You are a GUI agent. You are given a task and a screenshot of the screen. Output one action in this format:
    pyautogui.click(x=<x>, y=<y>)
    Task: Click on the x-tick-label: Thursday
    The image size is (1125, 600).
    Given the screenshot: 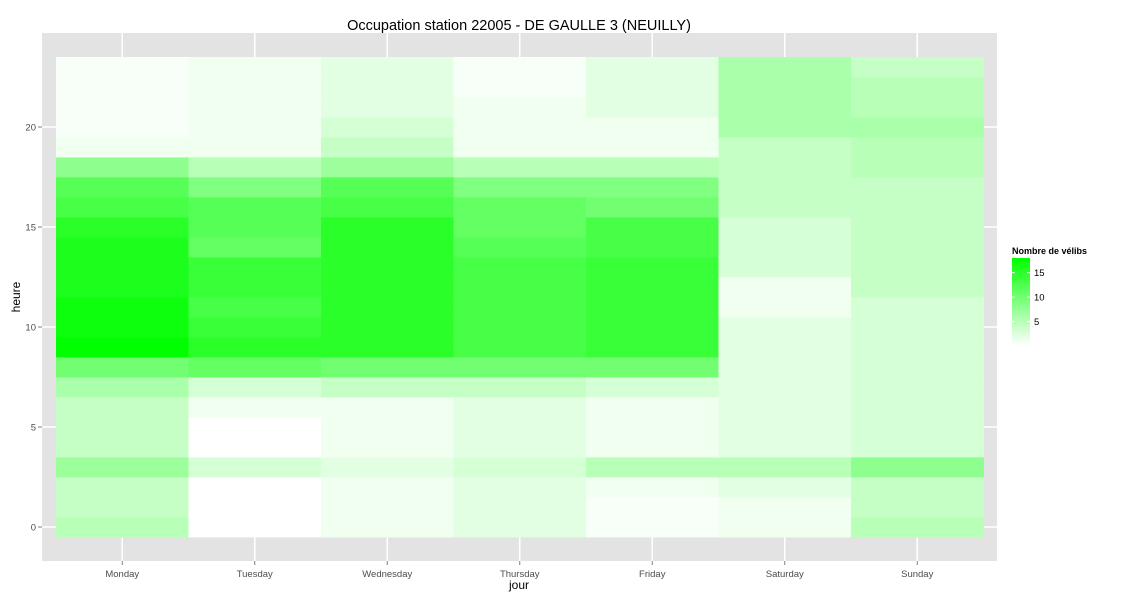 What is the action you would take?
    pyautogui.click(x=520, y=574)
    